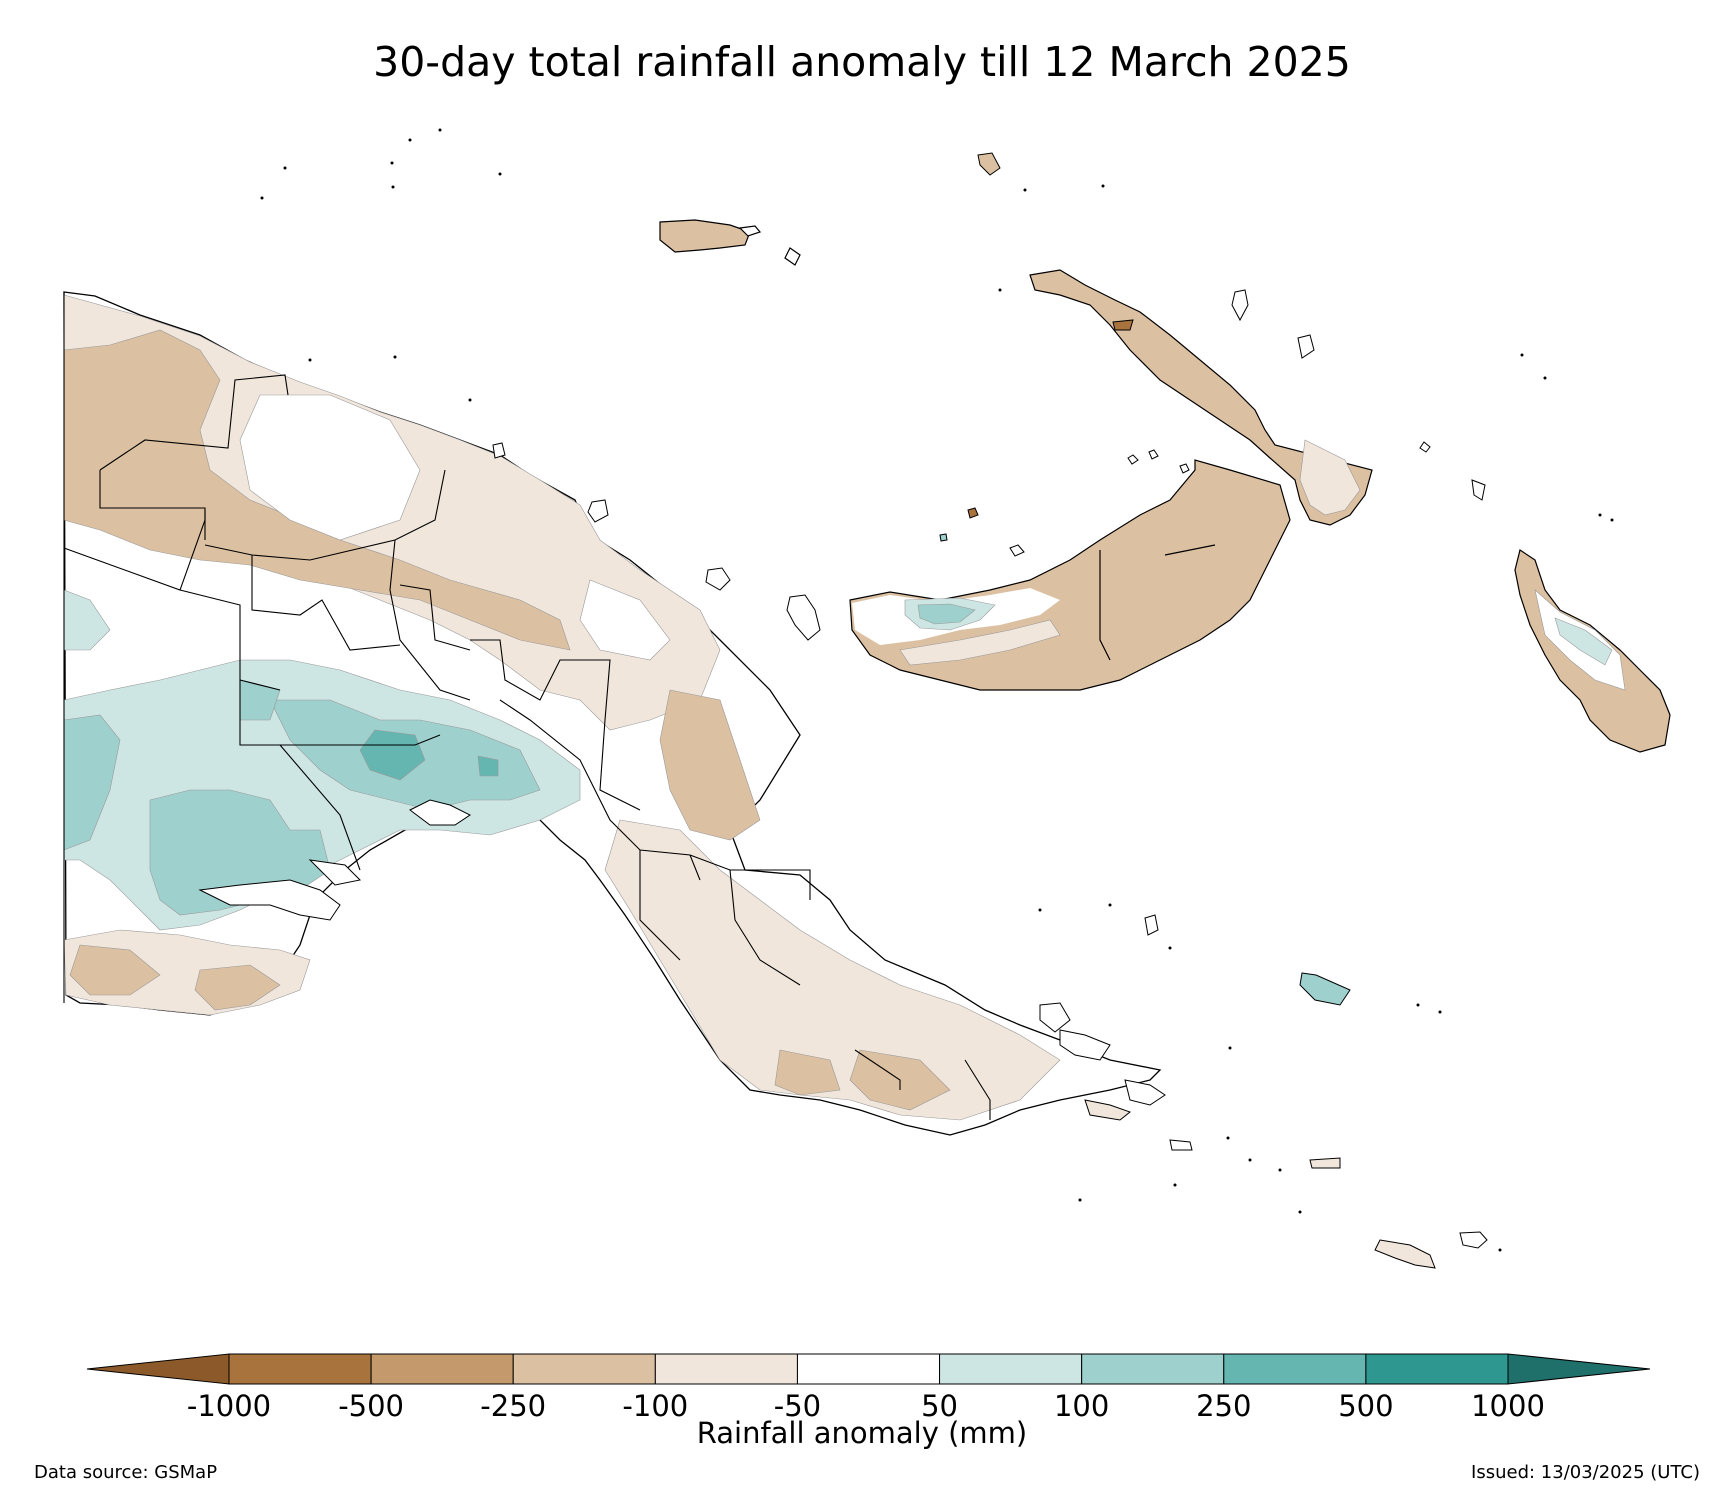 The image size is (1724, 1494). What do you see at coordinates (115, 970) in the screenshot?
I see `shade-mid-tan-sw` at bounding box center [115, 970].